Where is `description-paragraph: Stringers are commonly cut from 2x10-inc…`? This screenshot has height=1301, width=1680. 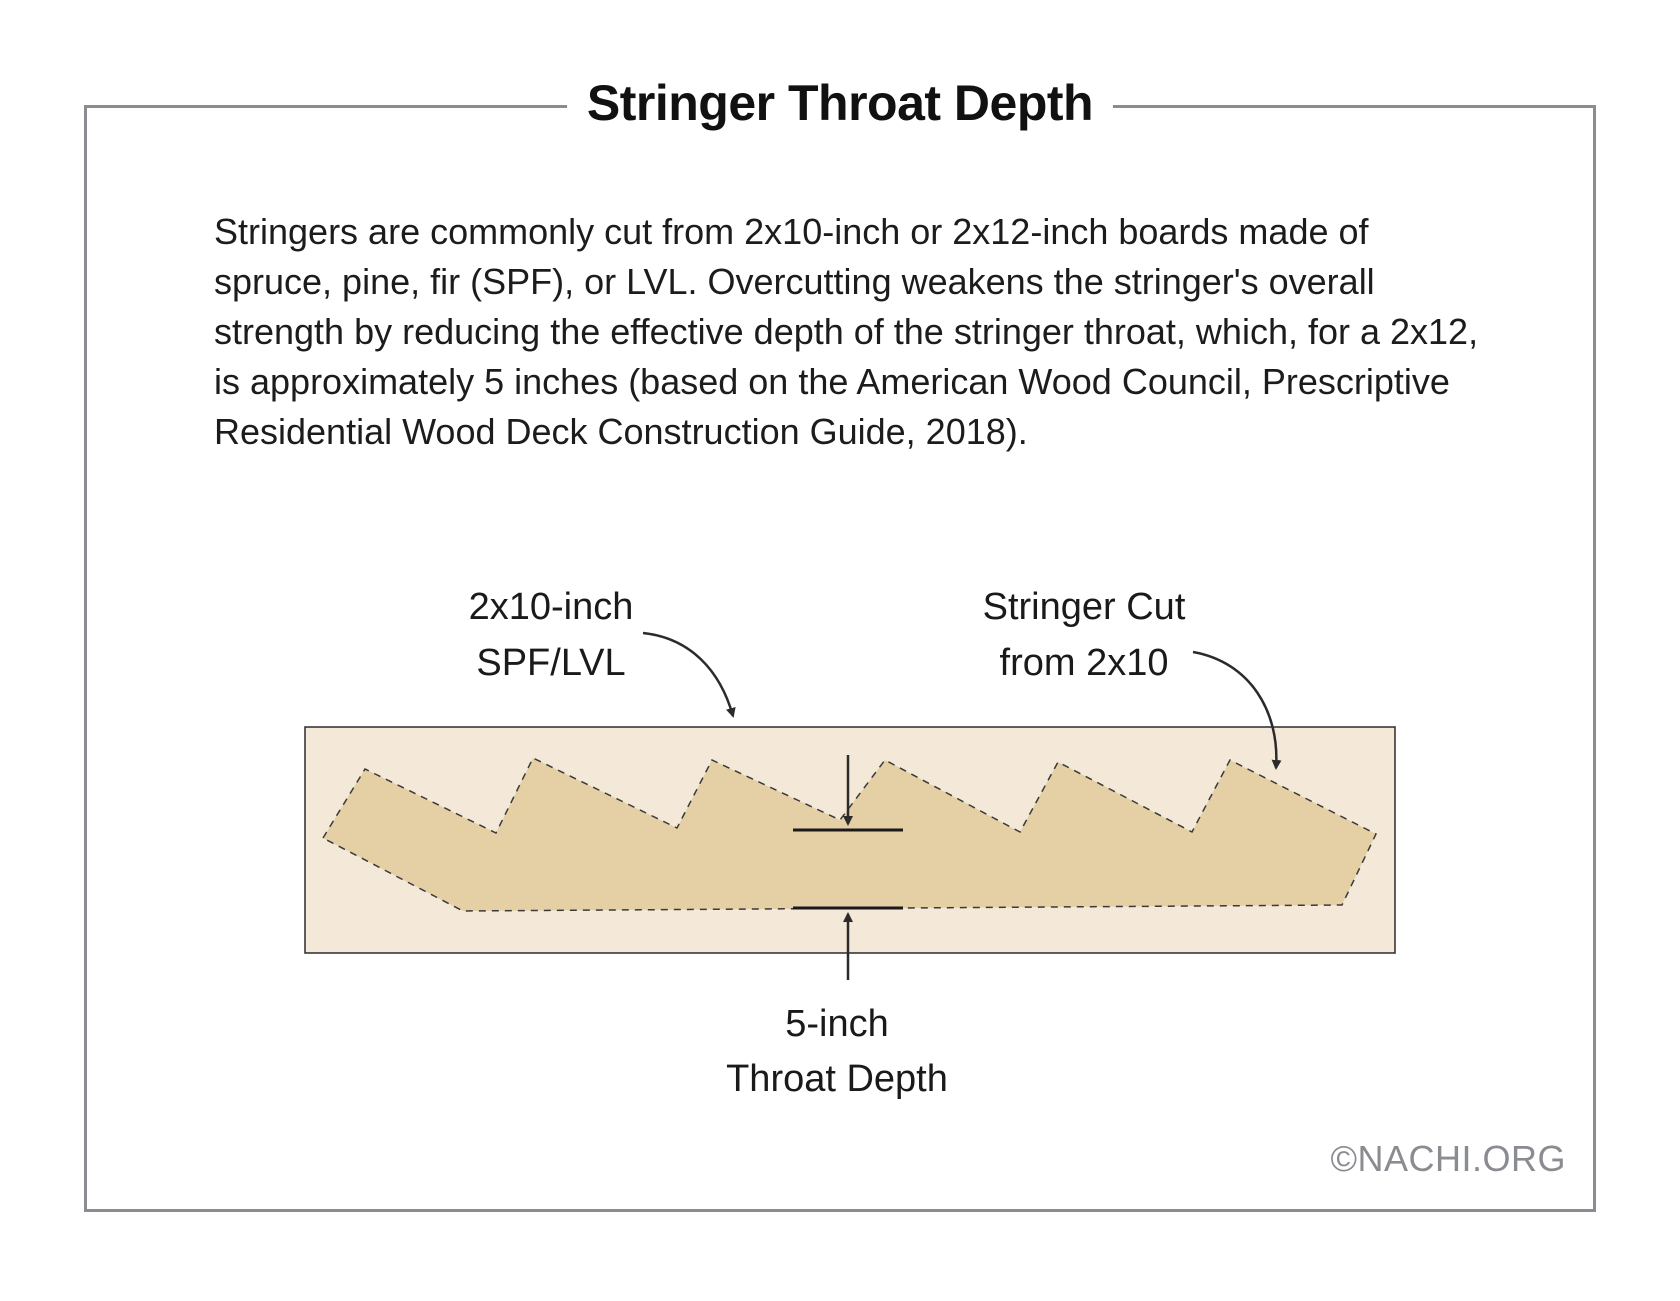
description-paragraph: Stringers are commonly cut from 2x10-inc… is located at coordinates (846, 331).